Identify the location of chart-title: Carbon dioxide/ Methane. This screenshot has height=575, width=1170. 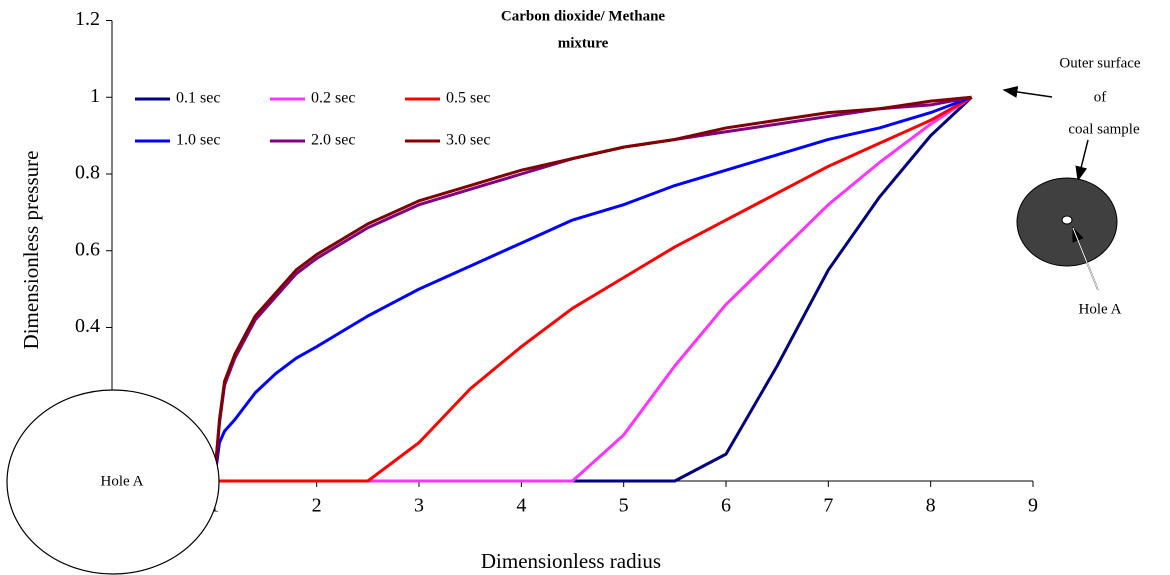
(583, 16).